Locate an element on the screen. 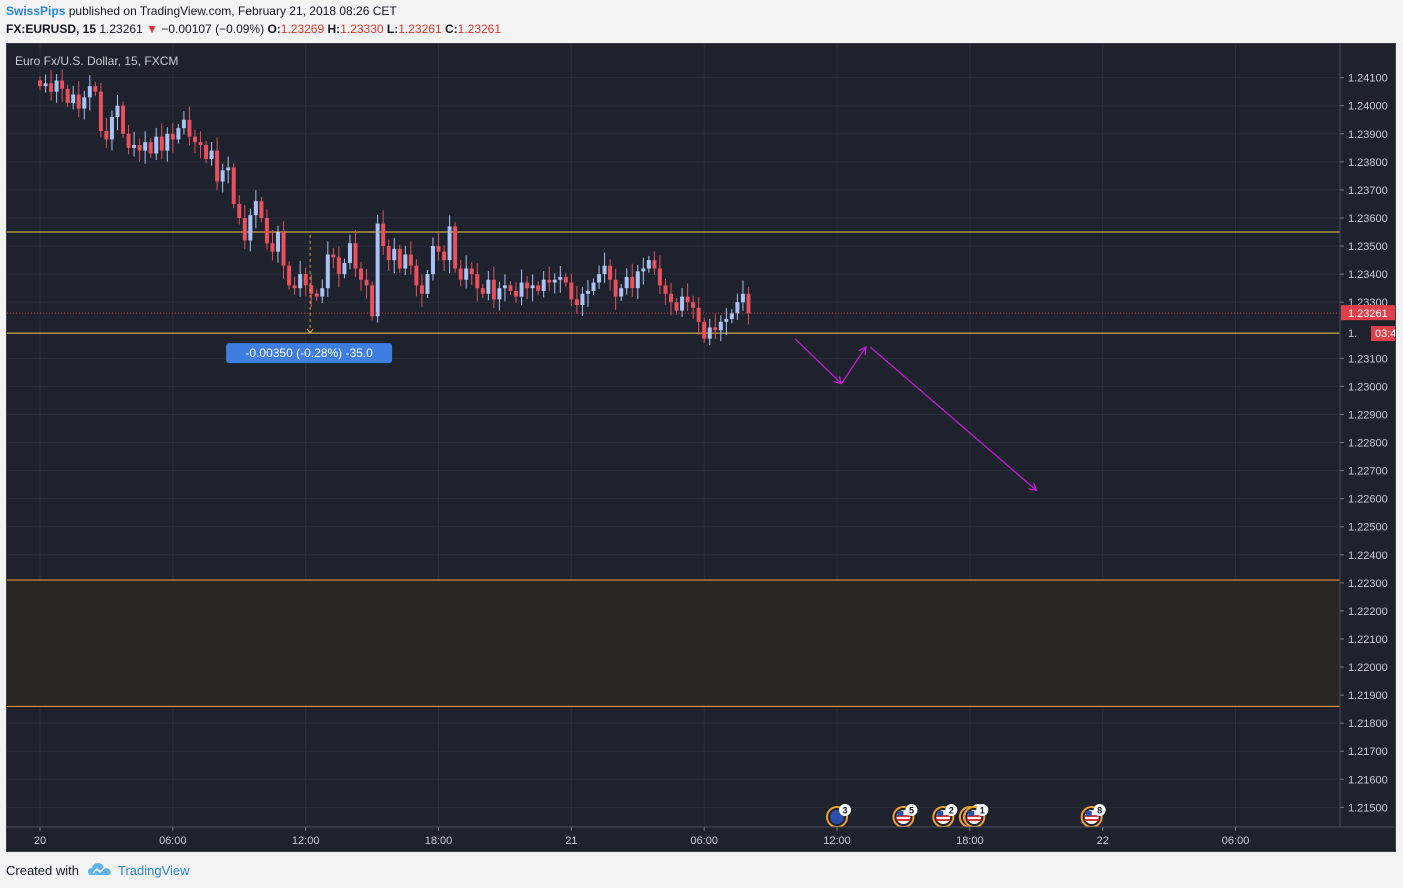 The width and height of the screenshot is (1403, 888). price-tick-label: 1.22800 is located at coordinates (1368, 444).